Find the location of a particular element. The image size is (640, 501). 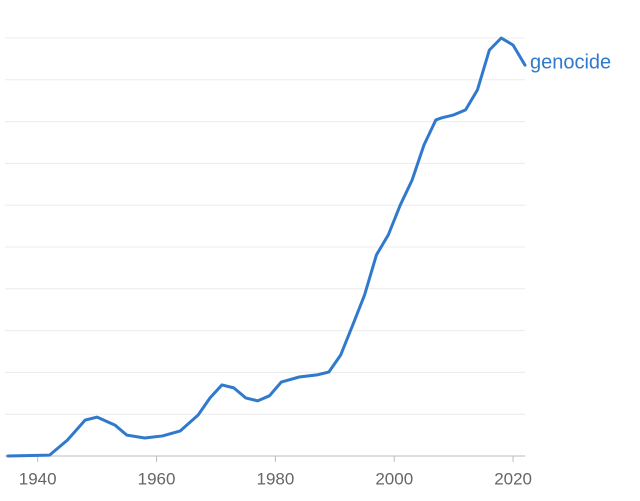

x-tick-label: 2000 is located at coordinates (394, 478).